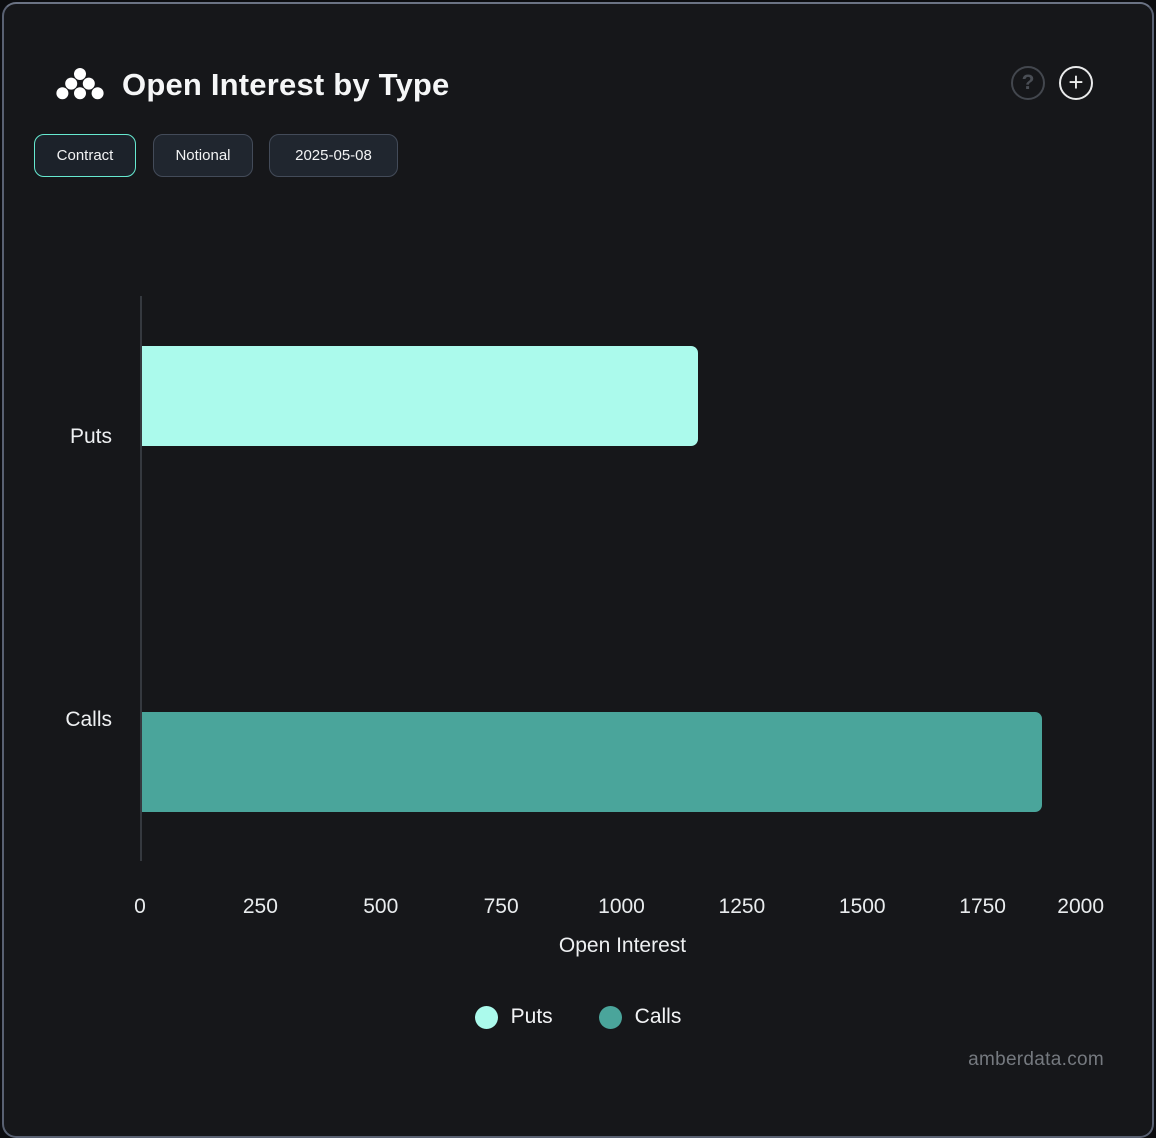 The width and height of the screenshot is (1156, 1138). I want to click on y-axis-line, so click(141, 578).